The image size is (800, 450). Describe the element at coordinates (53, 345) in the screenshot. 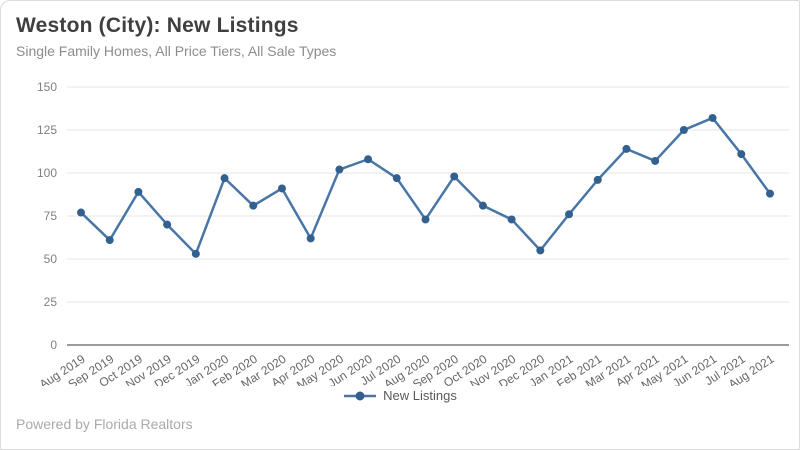

I see `y-tick-label: 0` at that location.